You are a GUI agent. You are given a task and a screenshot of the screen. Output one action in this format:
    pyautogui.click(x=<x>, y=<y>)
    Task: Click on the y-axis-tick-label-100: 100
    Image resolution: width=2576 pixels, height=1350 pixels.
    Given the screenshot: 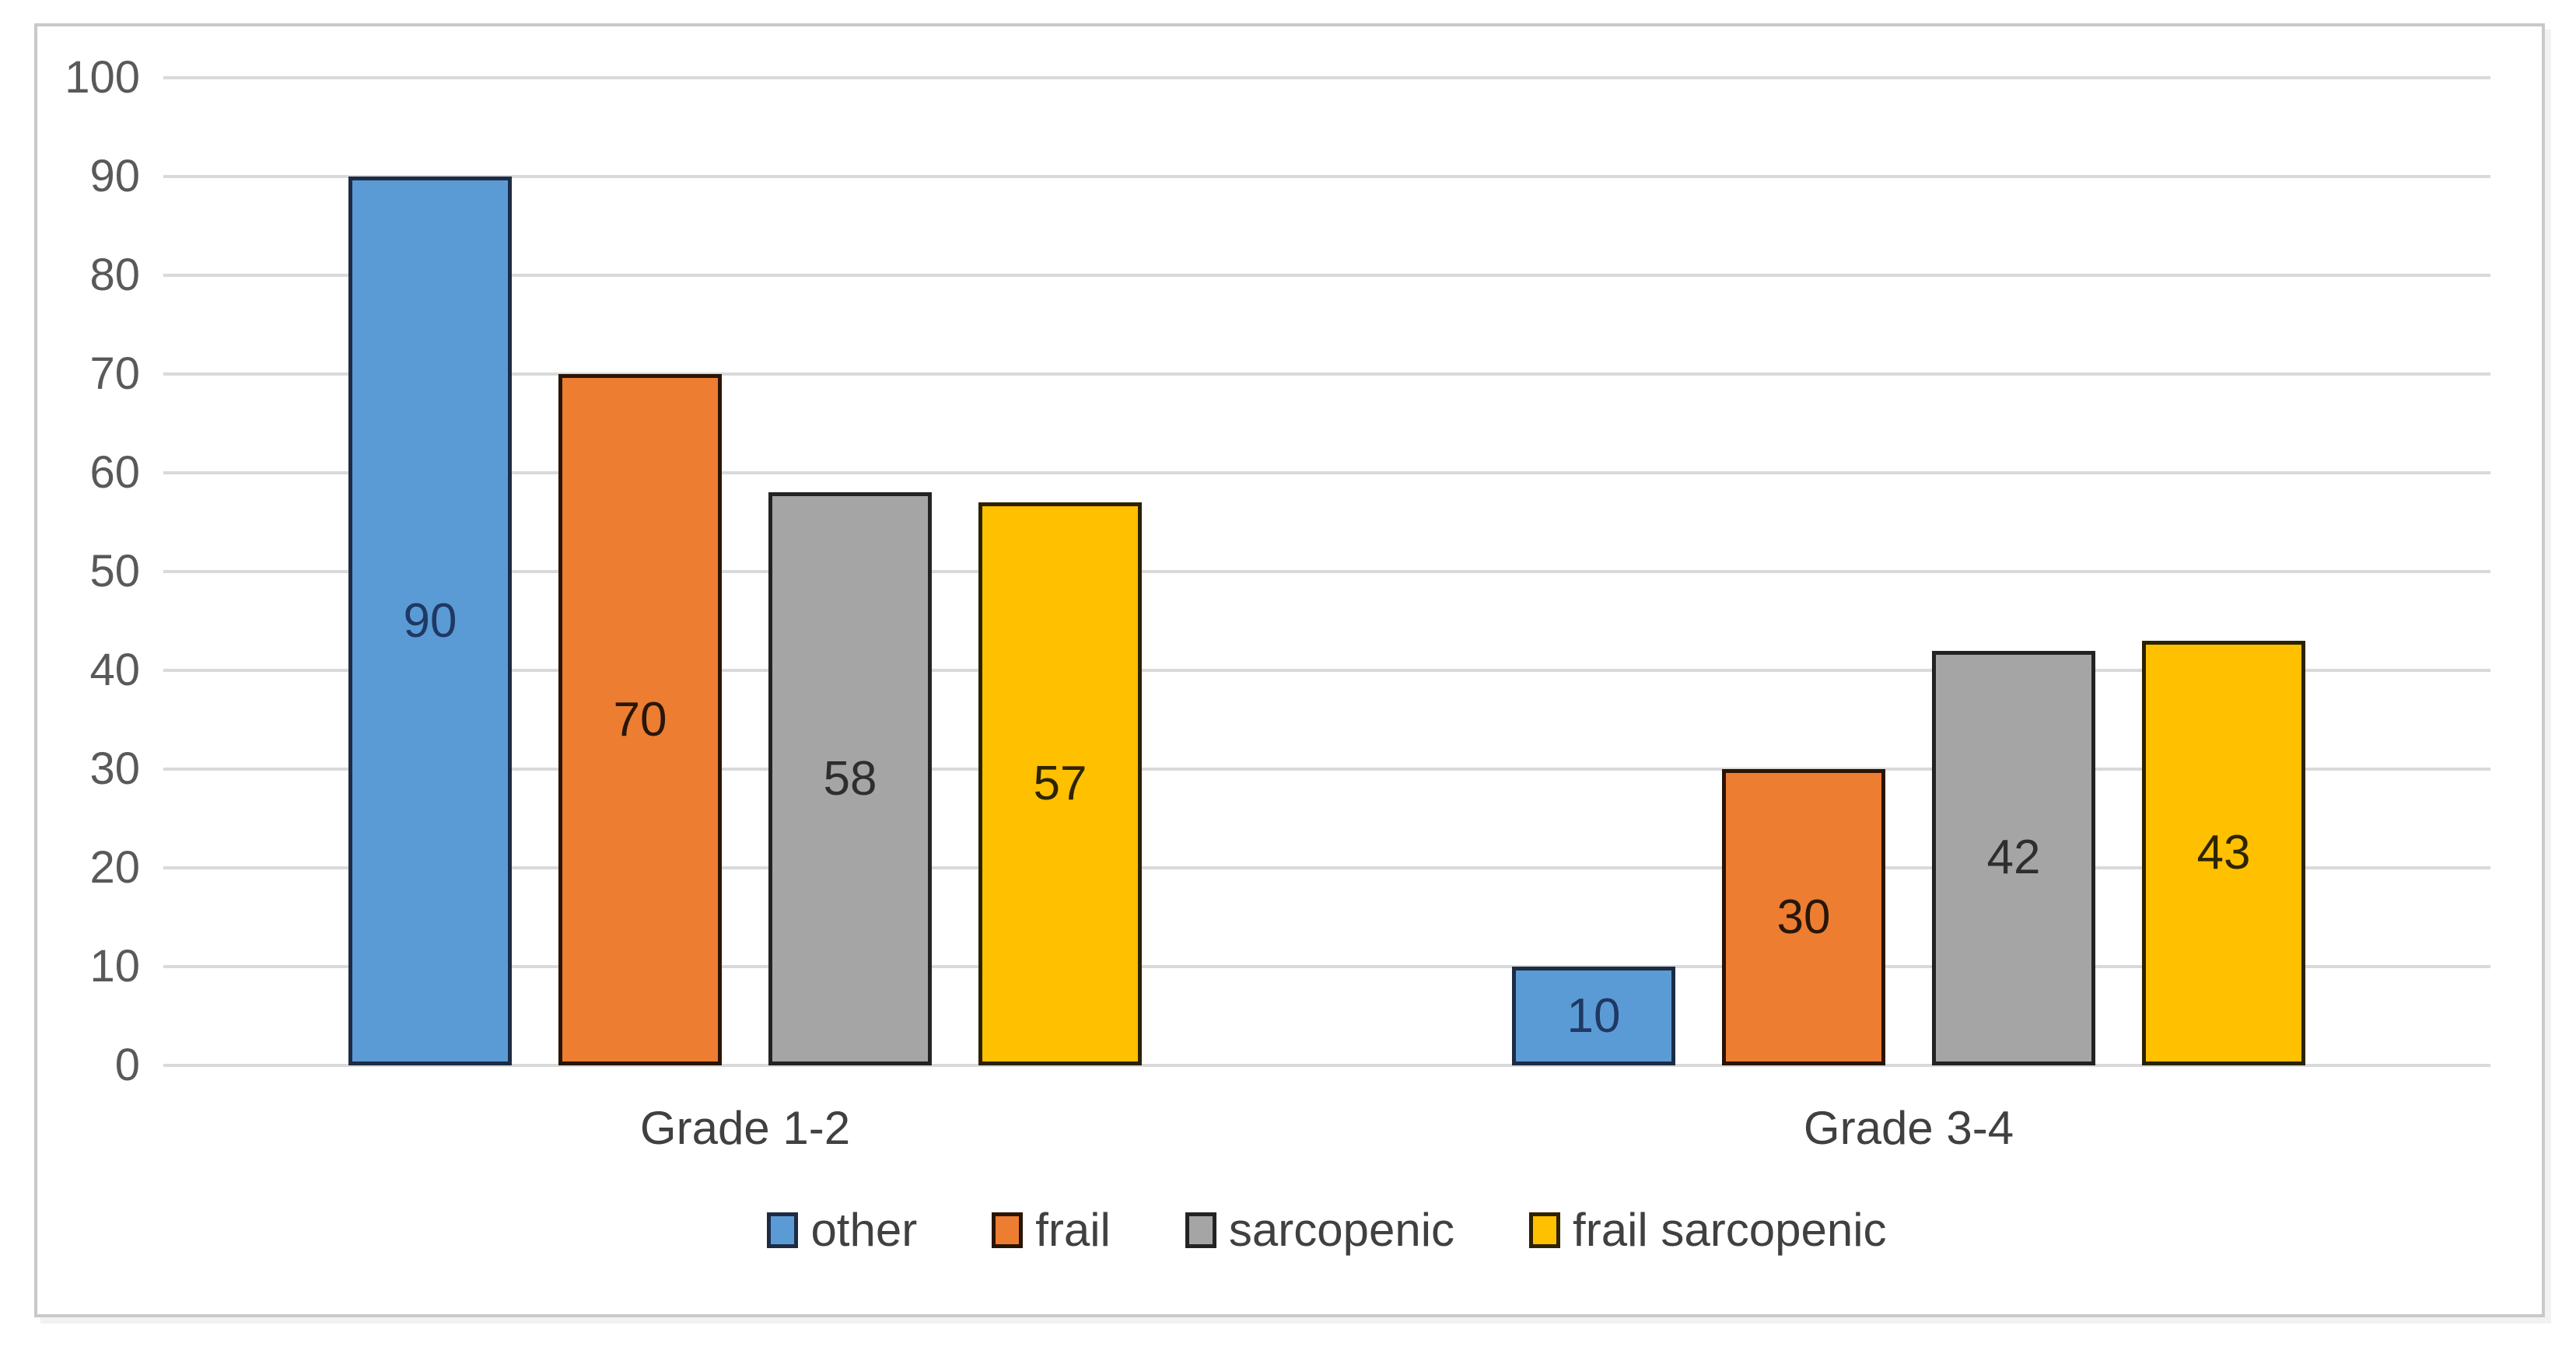 What is the action you would take?
    pyautogui.click(x=103, y=77)
    